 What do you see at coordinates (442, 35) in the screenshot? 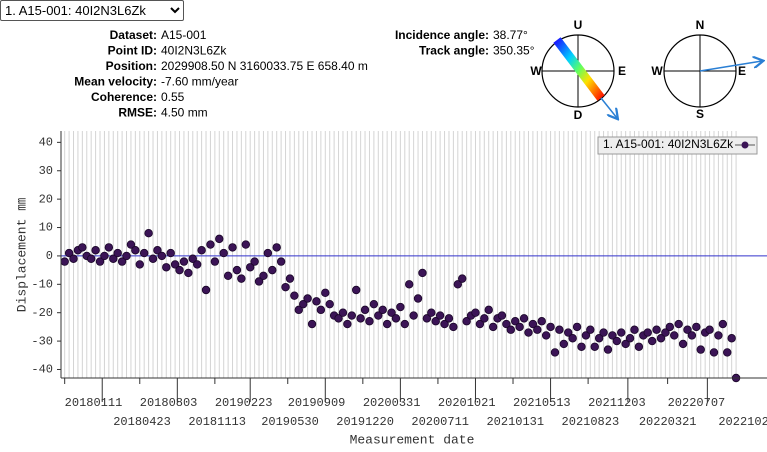
I see `angle-label: Incidence angle:` at bounding box center [442, 35].